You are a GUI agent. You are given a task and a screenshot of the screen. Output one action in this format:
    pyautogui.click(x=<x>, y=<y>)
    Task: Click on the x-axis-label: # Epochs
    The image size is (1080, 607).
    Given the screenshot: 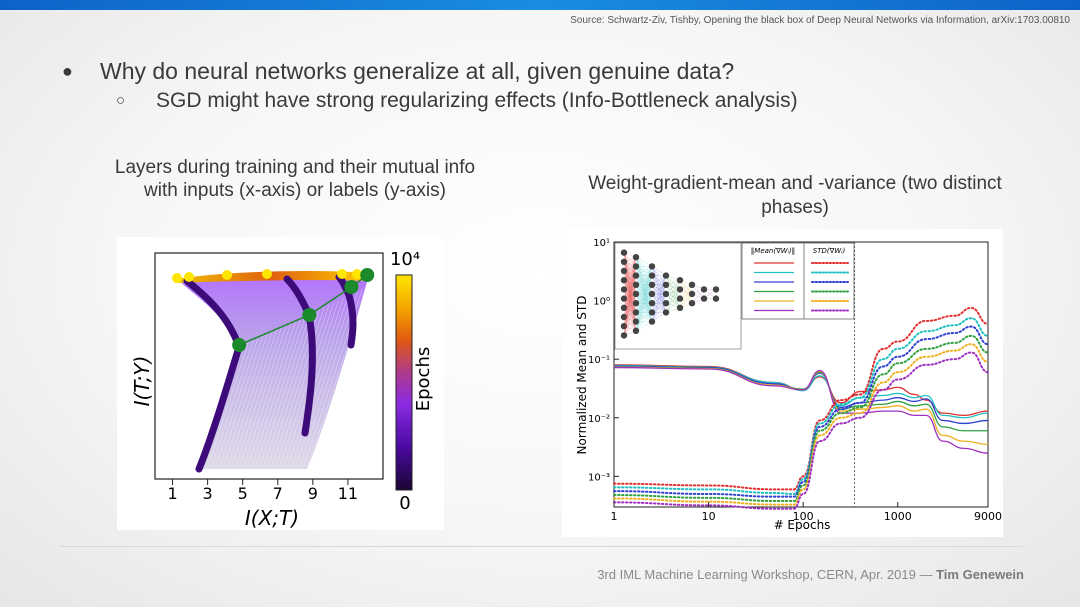 What is the action you would take?
    pyautogui.click(x=802, y=525)
    